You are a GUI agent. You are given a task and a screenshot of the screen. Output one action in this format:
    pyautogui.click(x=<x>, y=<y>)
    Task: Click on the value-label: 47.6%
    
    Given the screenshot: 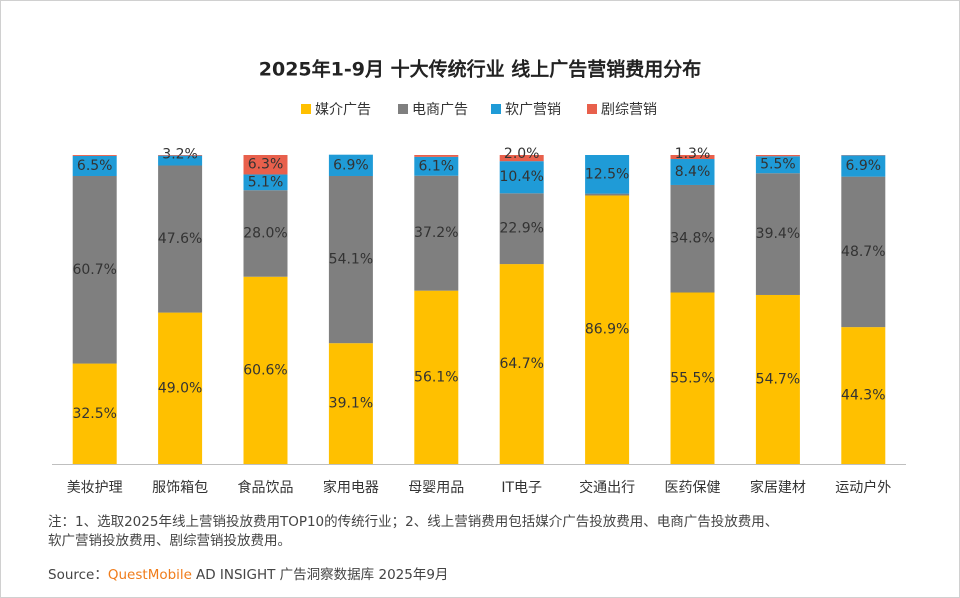 What is the action you would take?
    pyautogui.click(x=180, y=239)
    